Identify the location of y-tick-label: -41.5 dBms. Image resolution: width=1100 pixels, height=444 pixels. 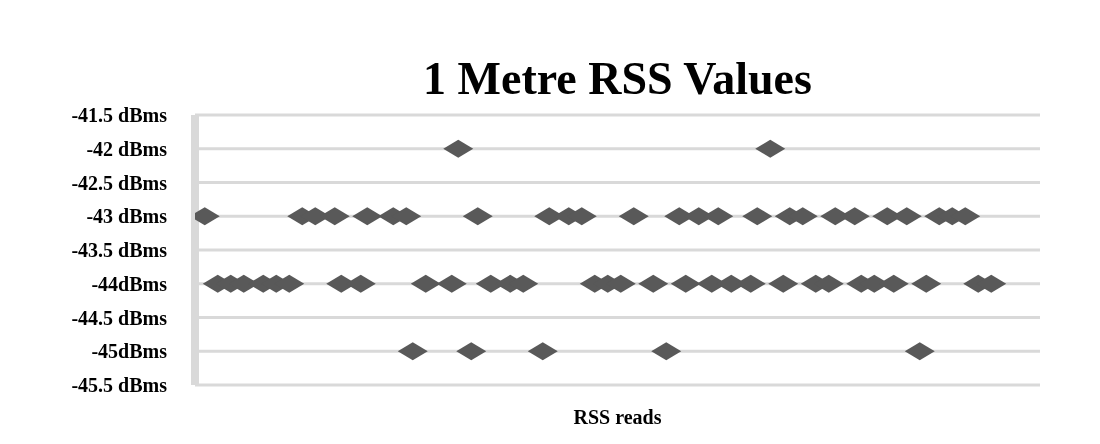
(119, 115).